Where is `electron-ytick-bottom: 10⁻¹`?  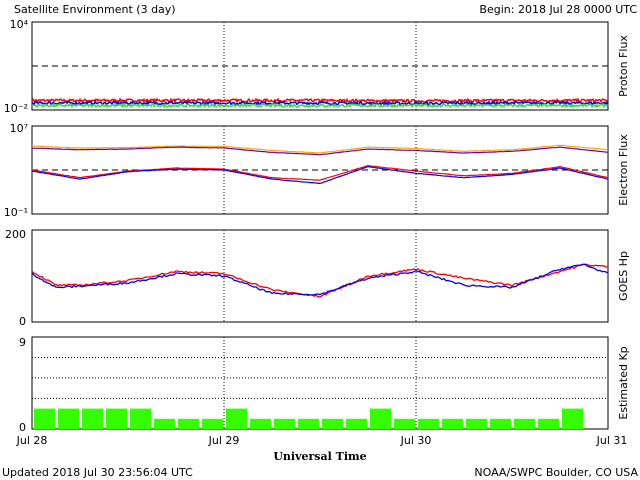 electron-ytick-bottom: 10⁻¹ is located at coordinates (16, 212).